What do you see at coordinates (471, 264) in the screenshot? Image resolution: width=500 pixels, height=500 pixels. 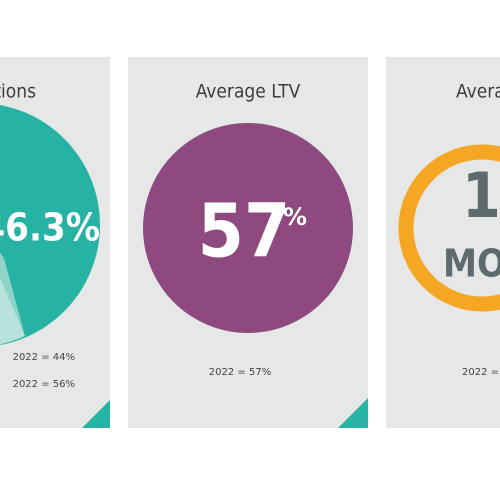 I see `big-unit: MON` at bounding box center [471, 264].